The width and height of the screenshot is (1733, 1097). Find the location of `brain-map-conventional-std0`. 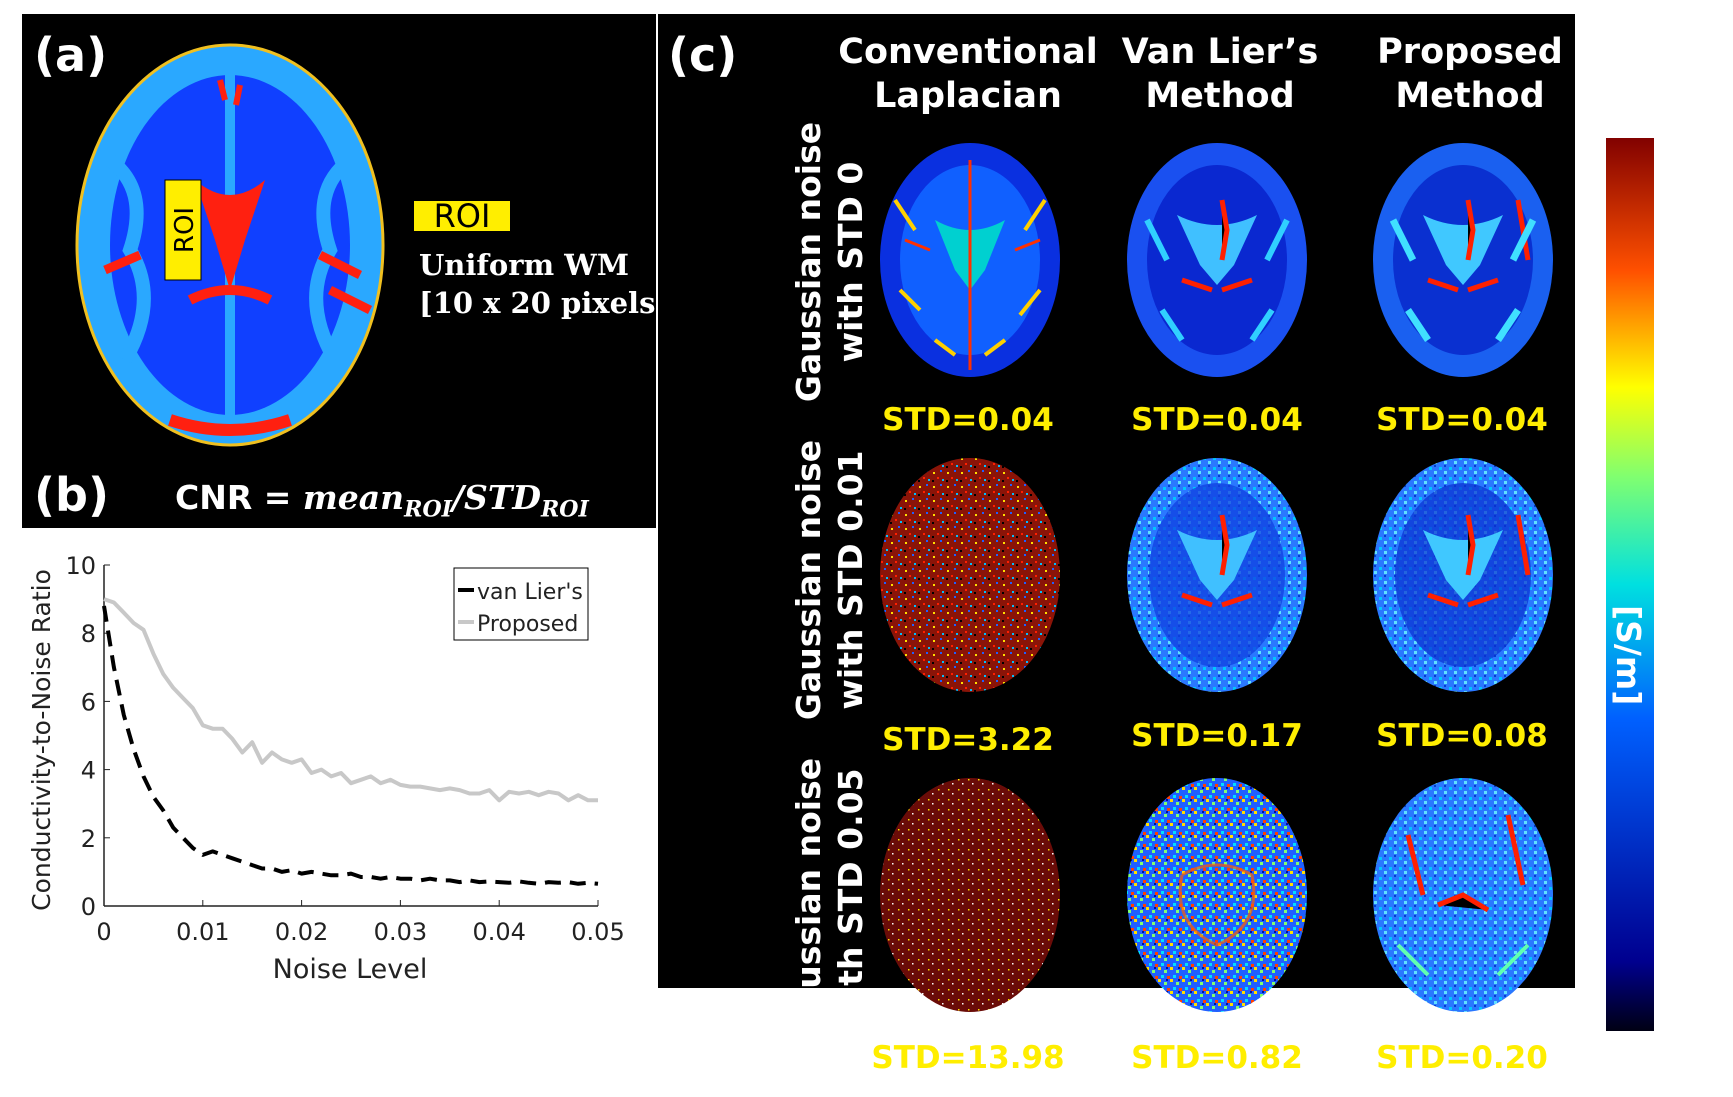

brain-map-conventional-std0 is located at coordinates (970, 260).